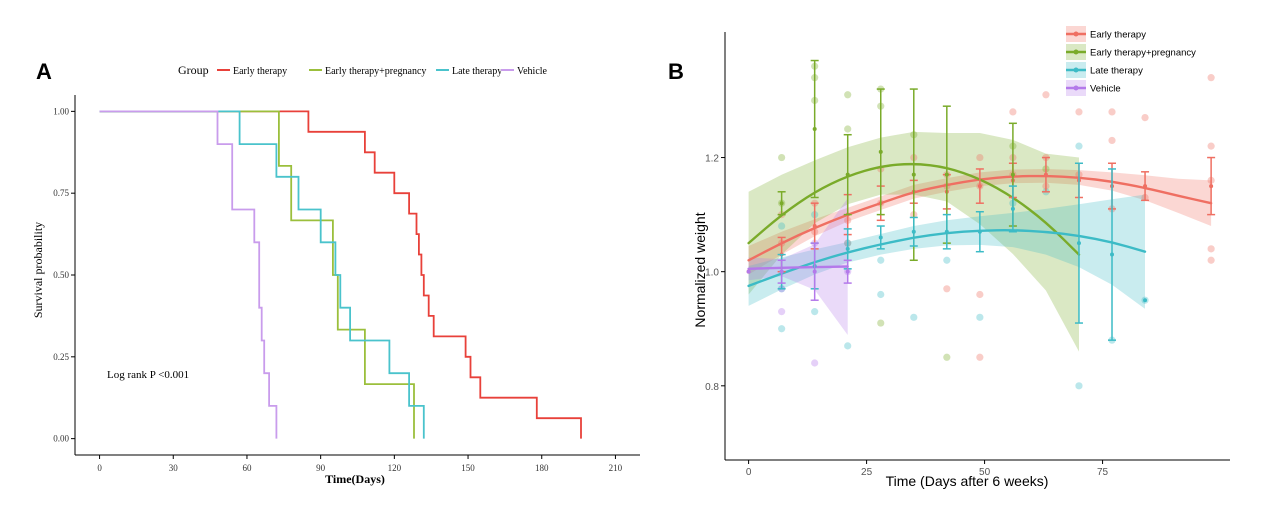 The width and height of the screenshot is (1269, 511). Describe the element at coordinates (914, 209) in the screenshot. I see `panel-b-fit-line-early-therapy-pregnancy` at that location.